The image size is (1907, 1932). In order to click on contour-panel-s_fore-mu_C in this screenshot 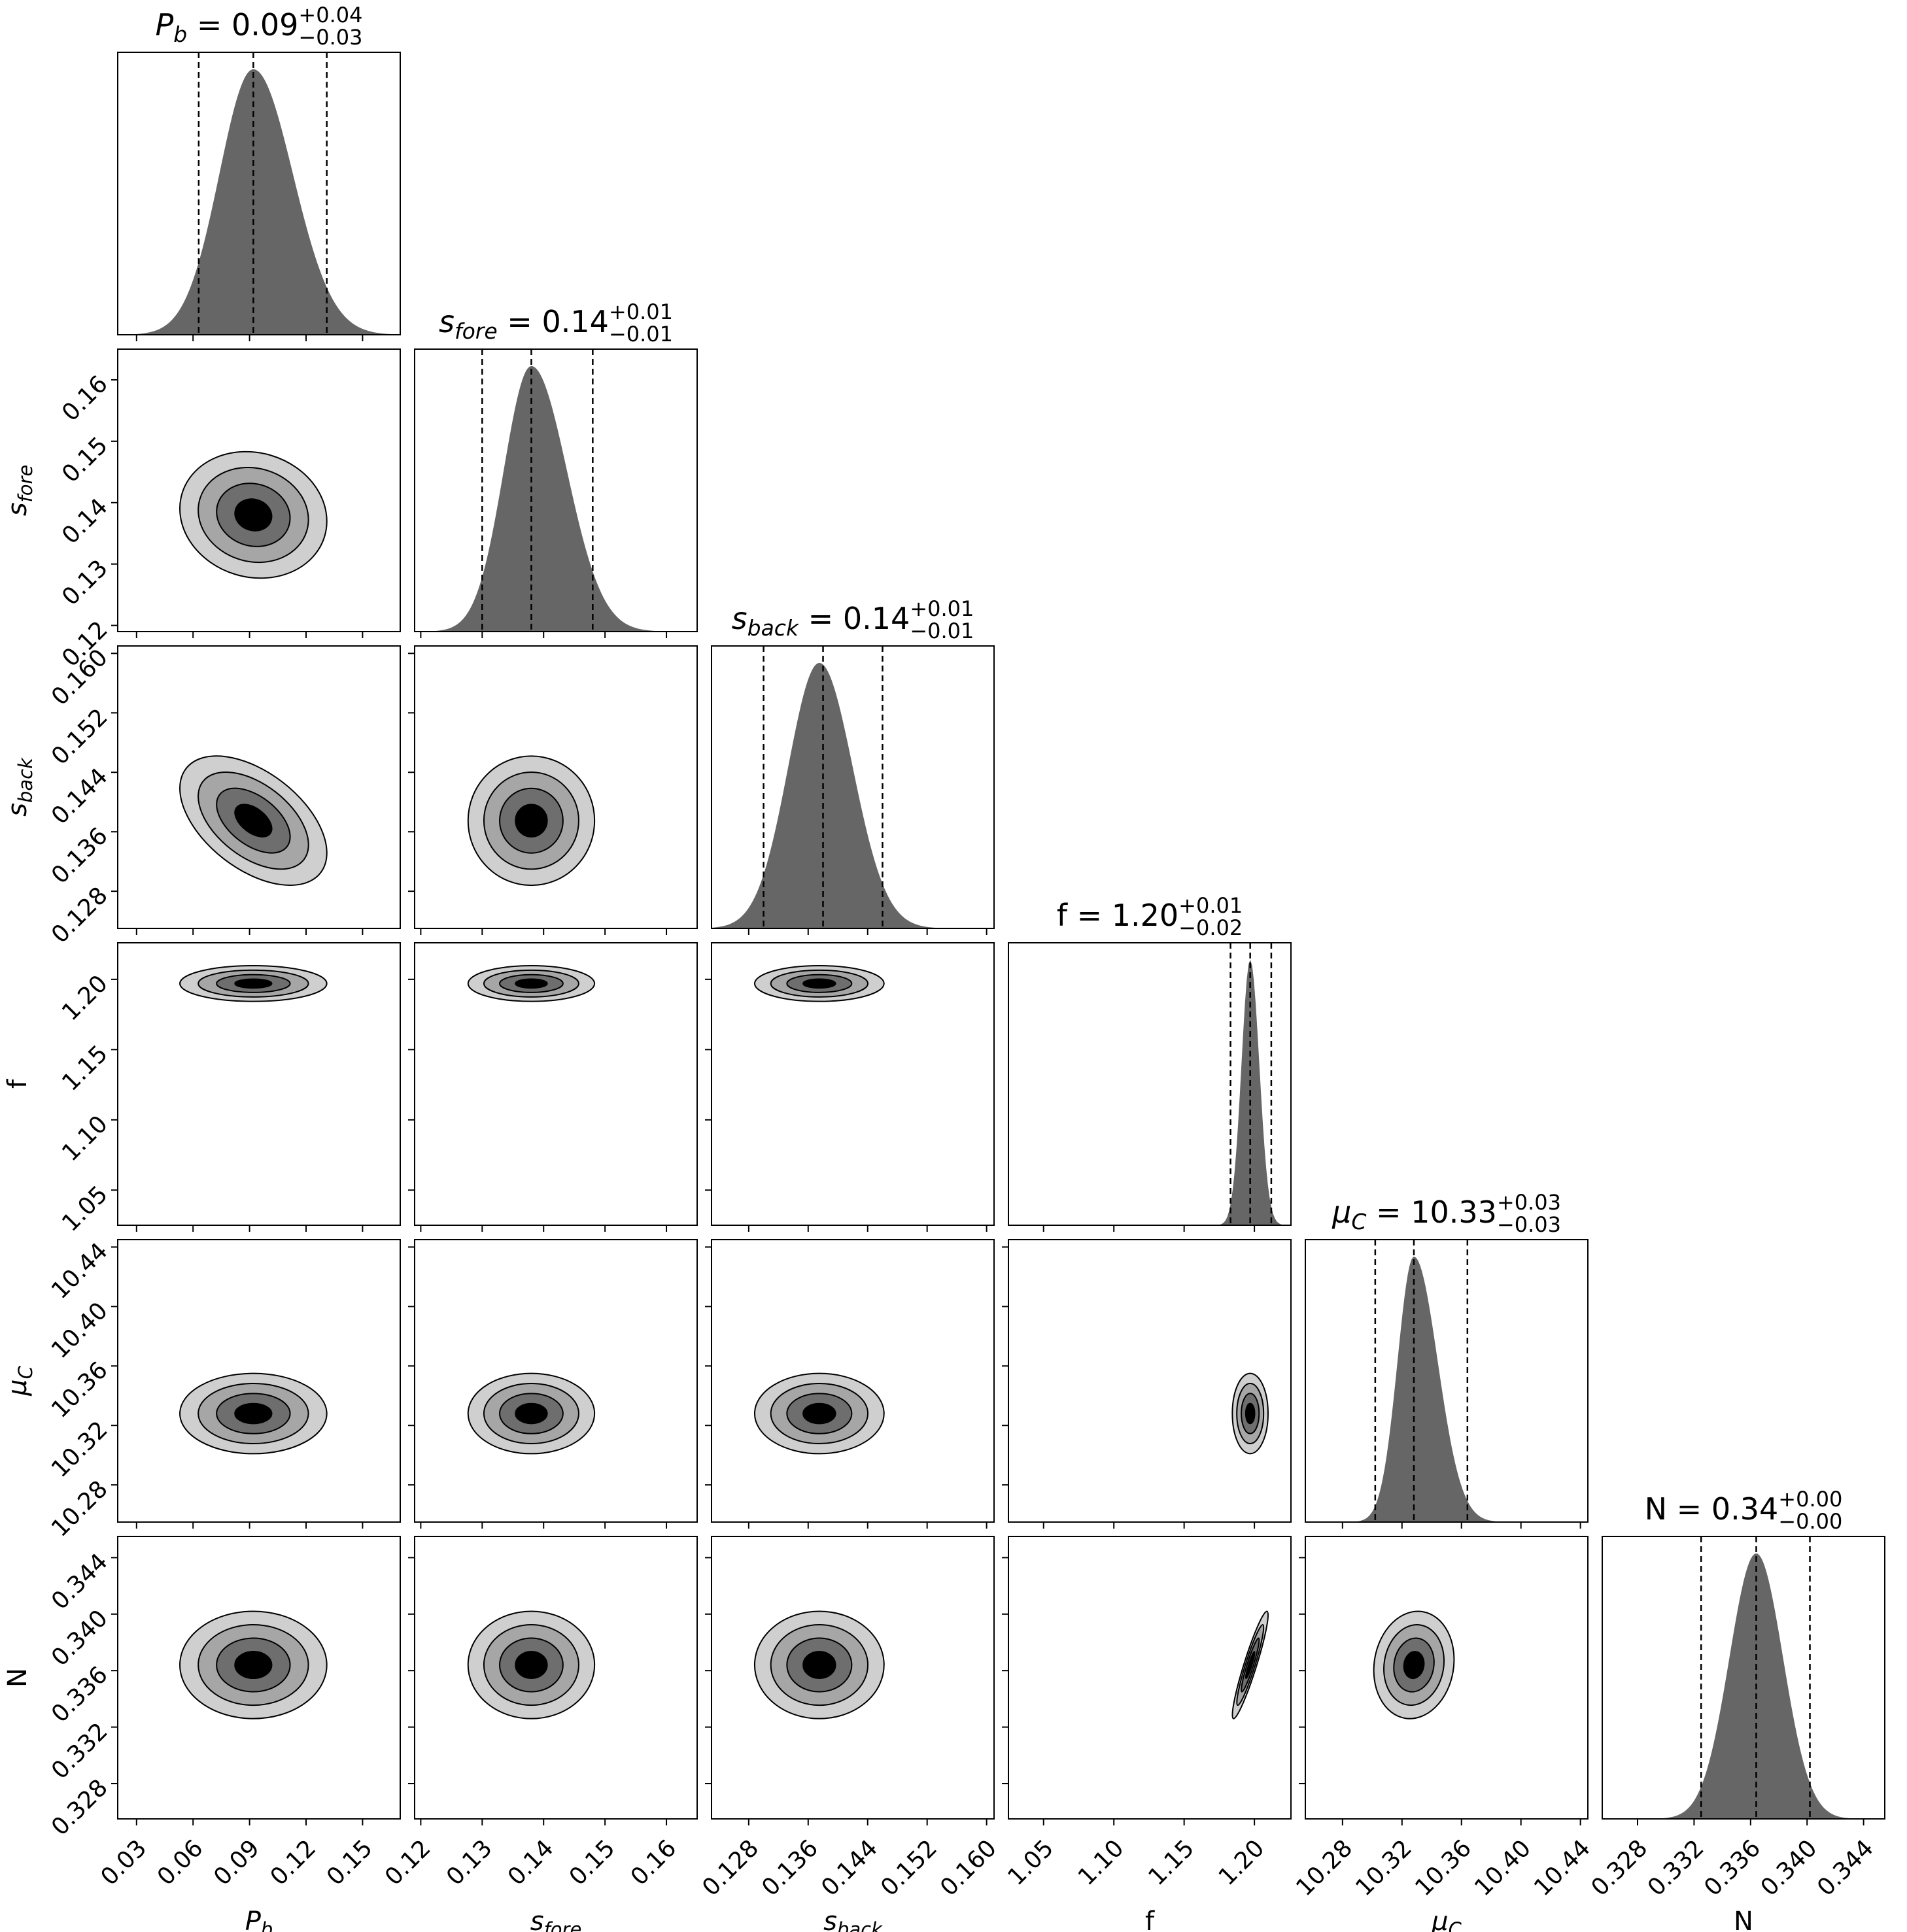, I will do `click(553, 1384)`.